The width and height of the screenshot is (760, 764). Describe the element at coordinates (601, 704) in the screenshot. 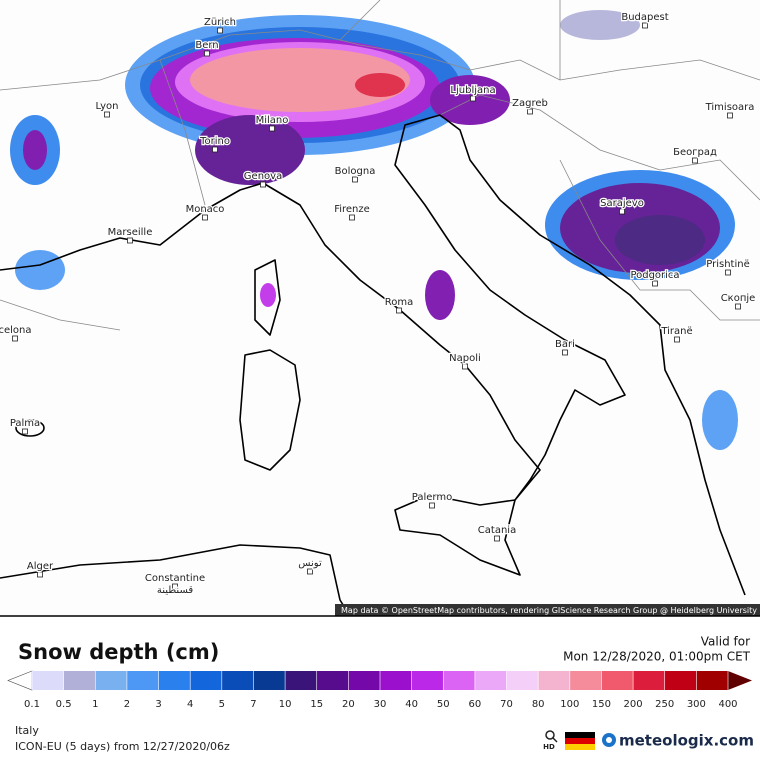

I see `colorbar-tick-label: 150` at that location.